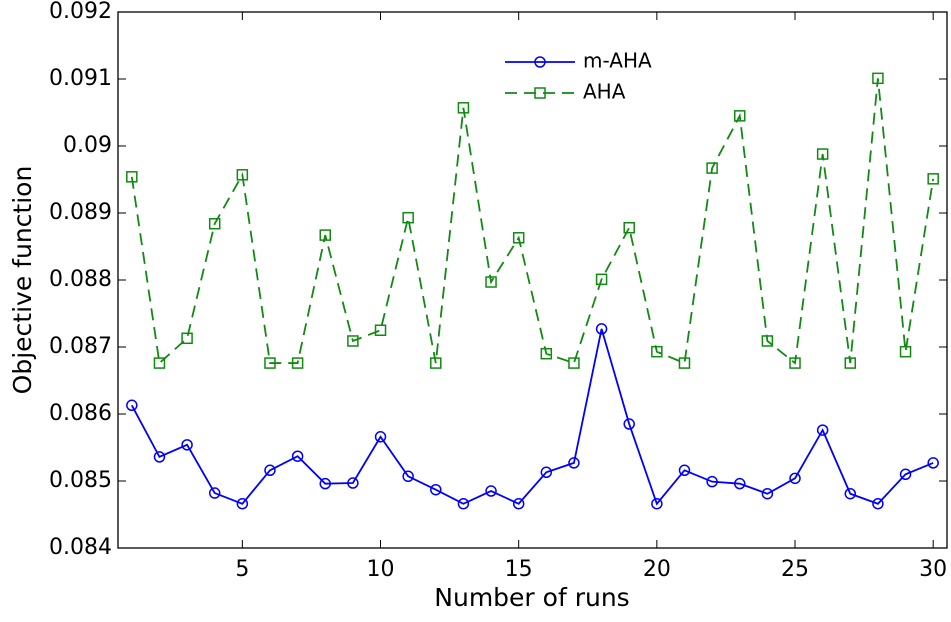 This screenshot has height=622, width=951. What do you see at coordinates (381, 569) in the screenshot?
I see `x-tick-label: 10` at bounding box center [381, 569].